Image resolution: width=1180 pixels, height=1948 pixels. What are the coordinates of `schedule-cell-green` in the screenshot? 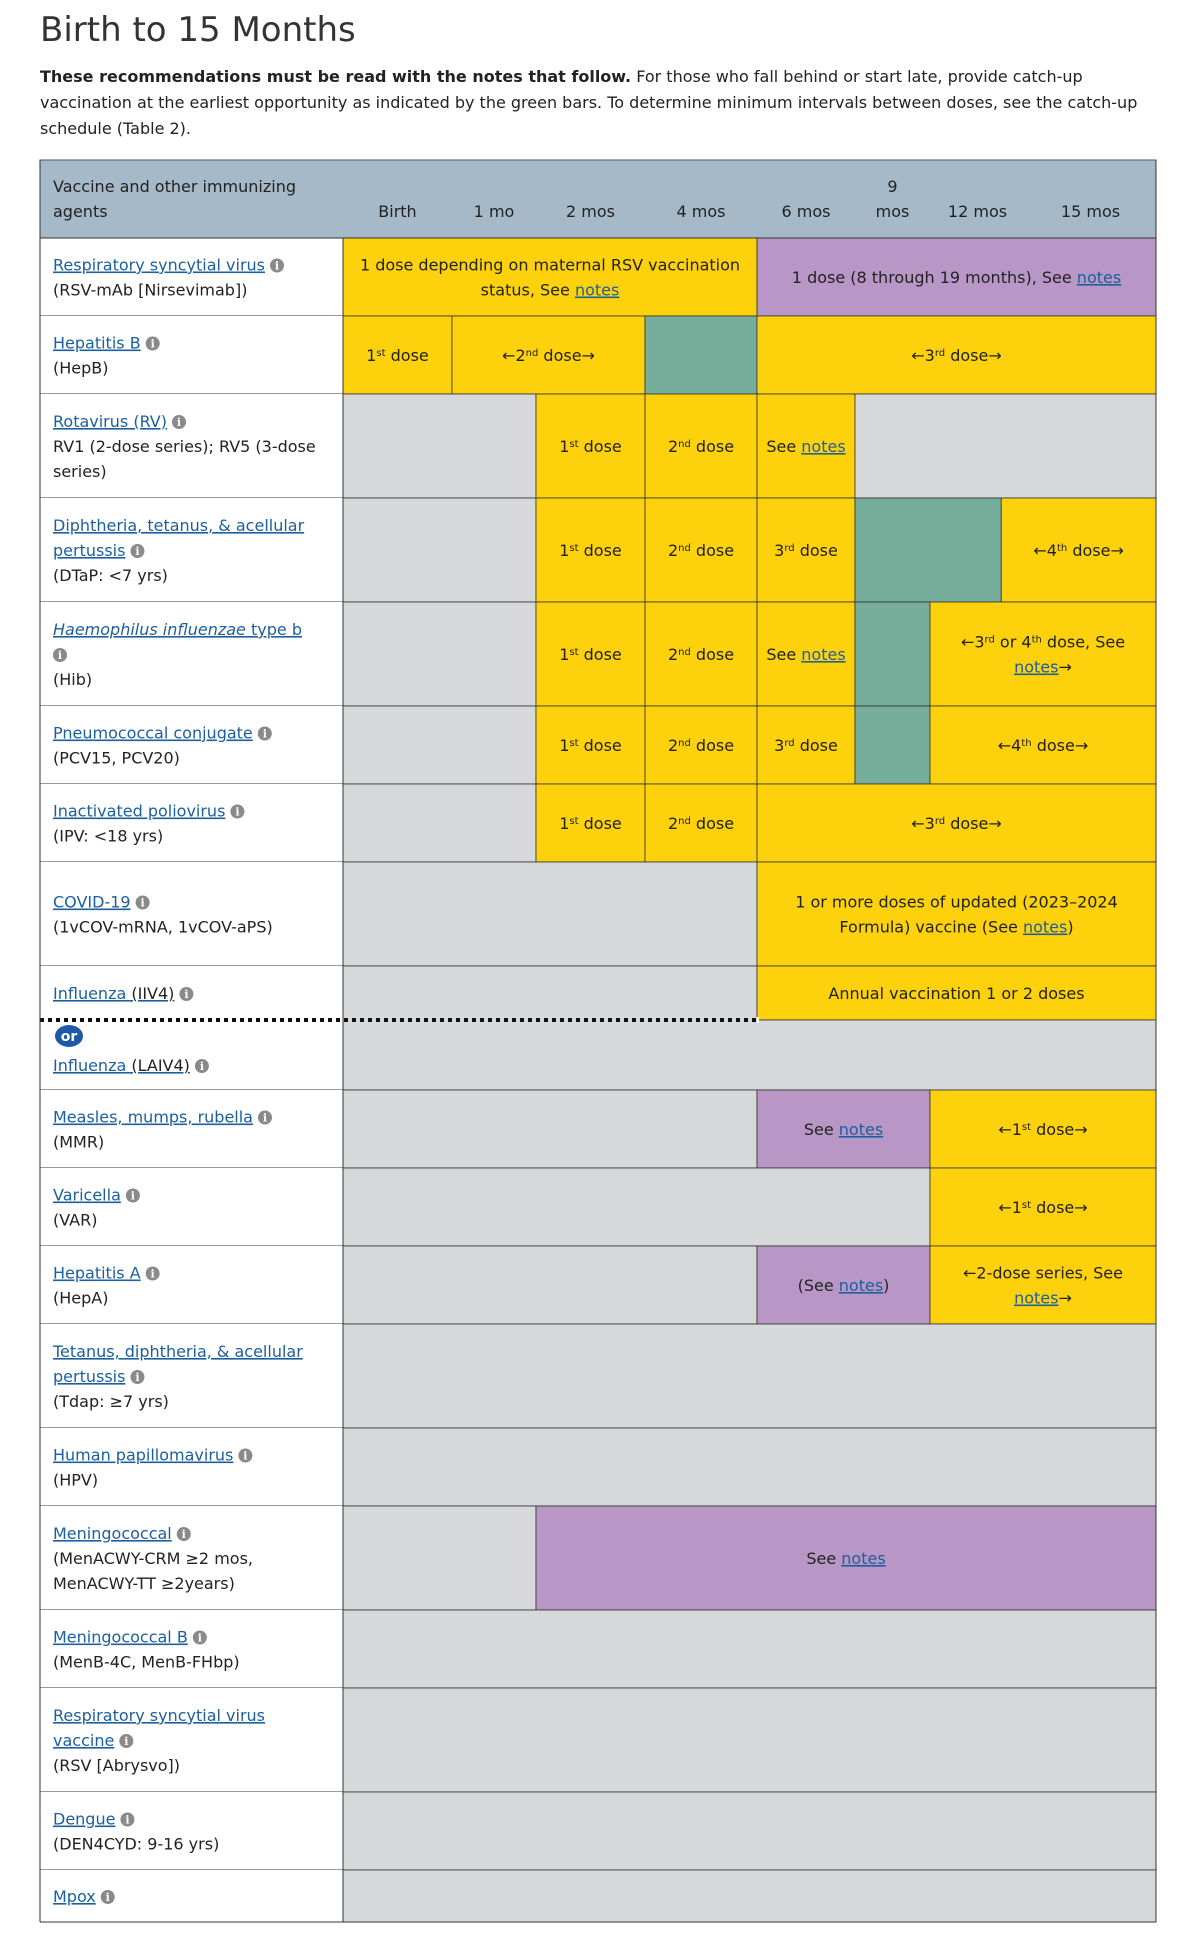 It's located at (701, 355).